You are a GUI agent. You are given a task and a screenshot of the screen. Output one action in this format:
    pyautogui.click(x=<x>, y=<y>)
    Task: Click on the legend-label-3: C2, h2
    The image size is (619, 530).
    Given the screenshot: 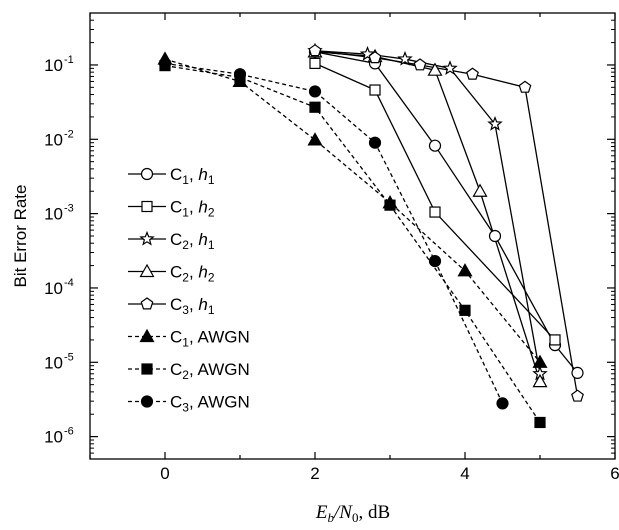 What is the action you would take?
    pyautogui.click(x=192, y=274)
    